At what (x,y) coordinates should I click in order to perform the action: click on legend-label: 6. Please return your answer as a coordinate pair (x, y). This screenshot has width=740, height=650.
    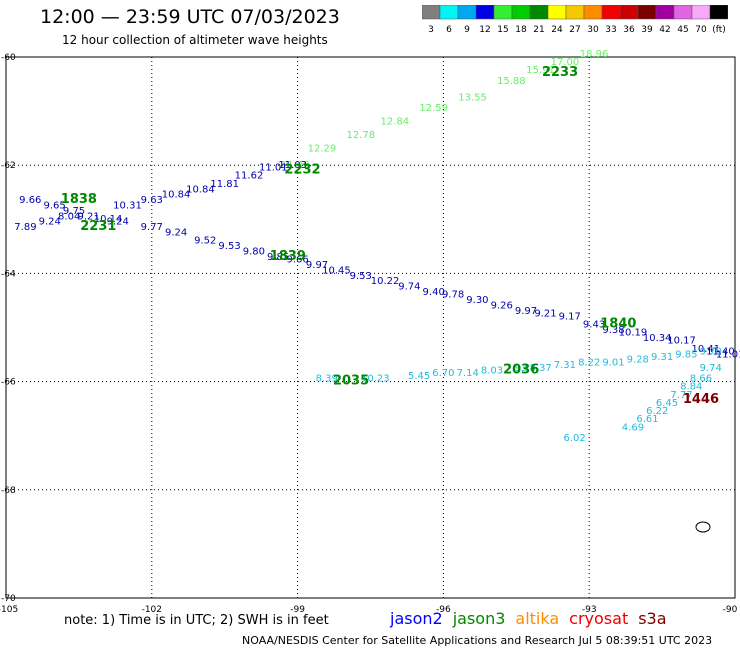
    Looking at the image, I should click on (449, 30).